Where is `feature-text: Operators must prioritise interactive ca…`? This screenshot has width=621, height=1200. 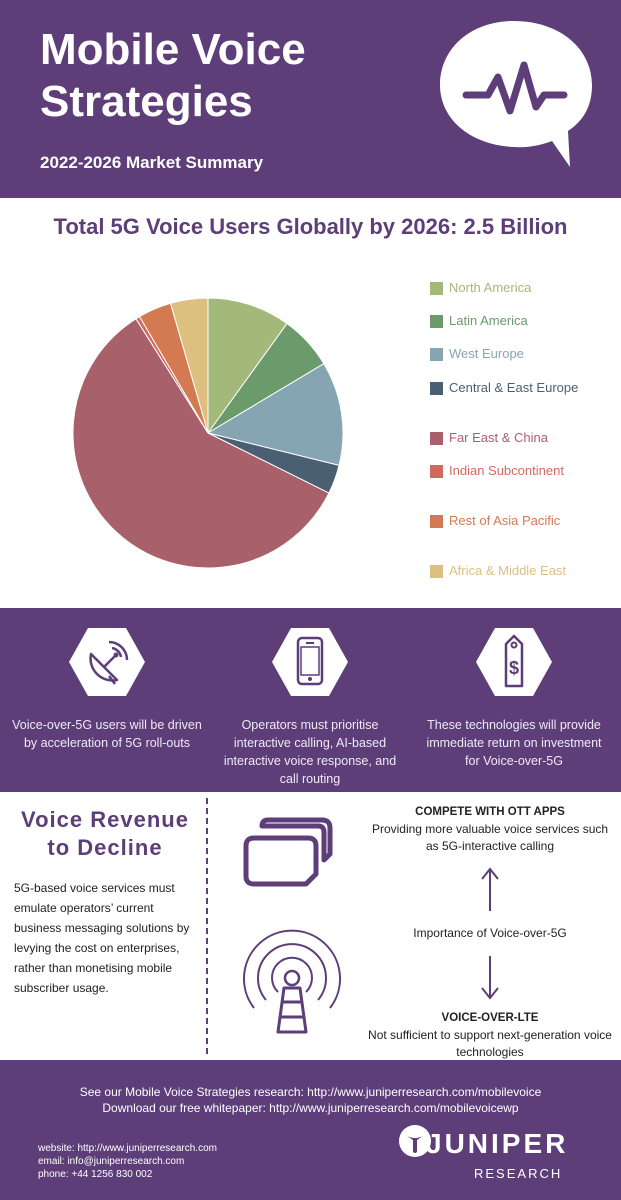 feature-text: Operators must prioritise interactive ca… is located at coordinates (310, 752).